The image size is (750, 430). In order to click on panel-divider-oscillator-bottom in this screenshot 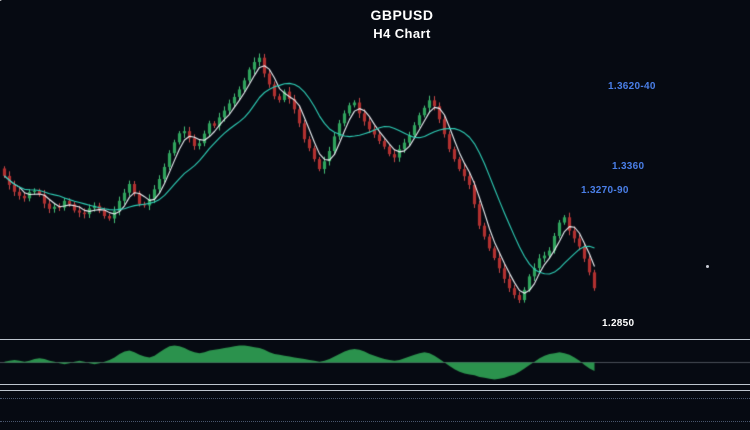, I will do `click(375, 384)`.